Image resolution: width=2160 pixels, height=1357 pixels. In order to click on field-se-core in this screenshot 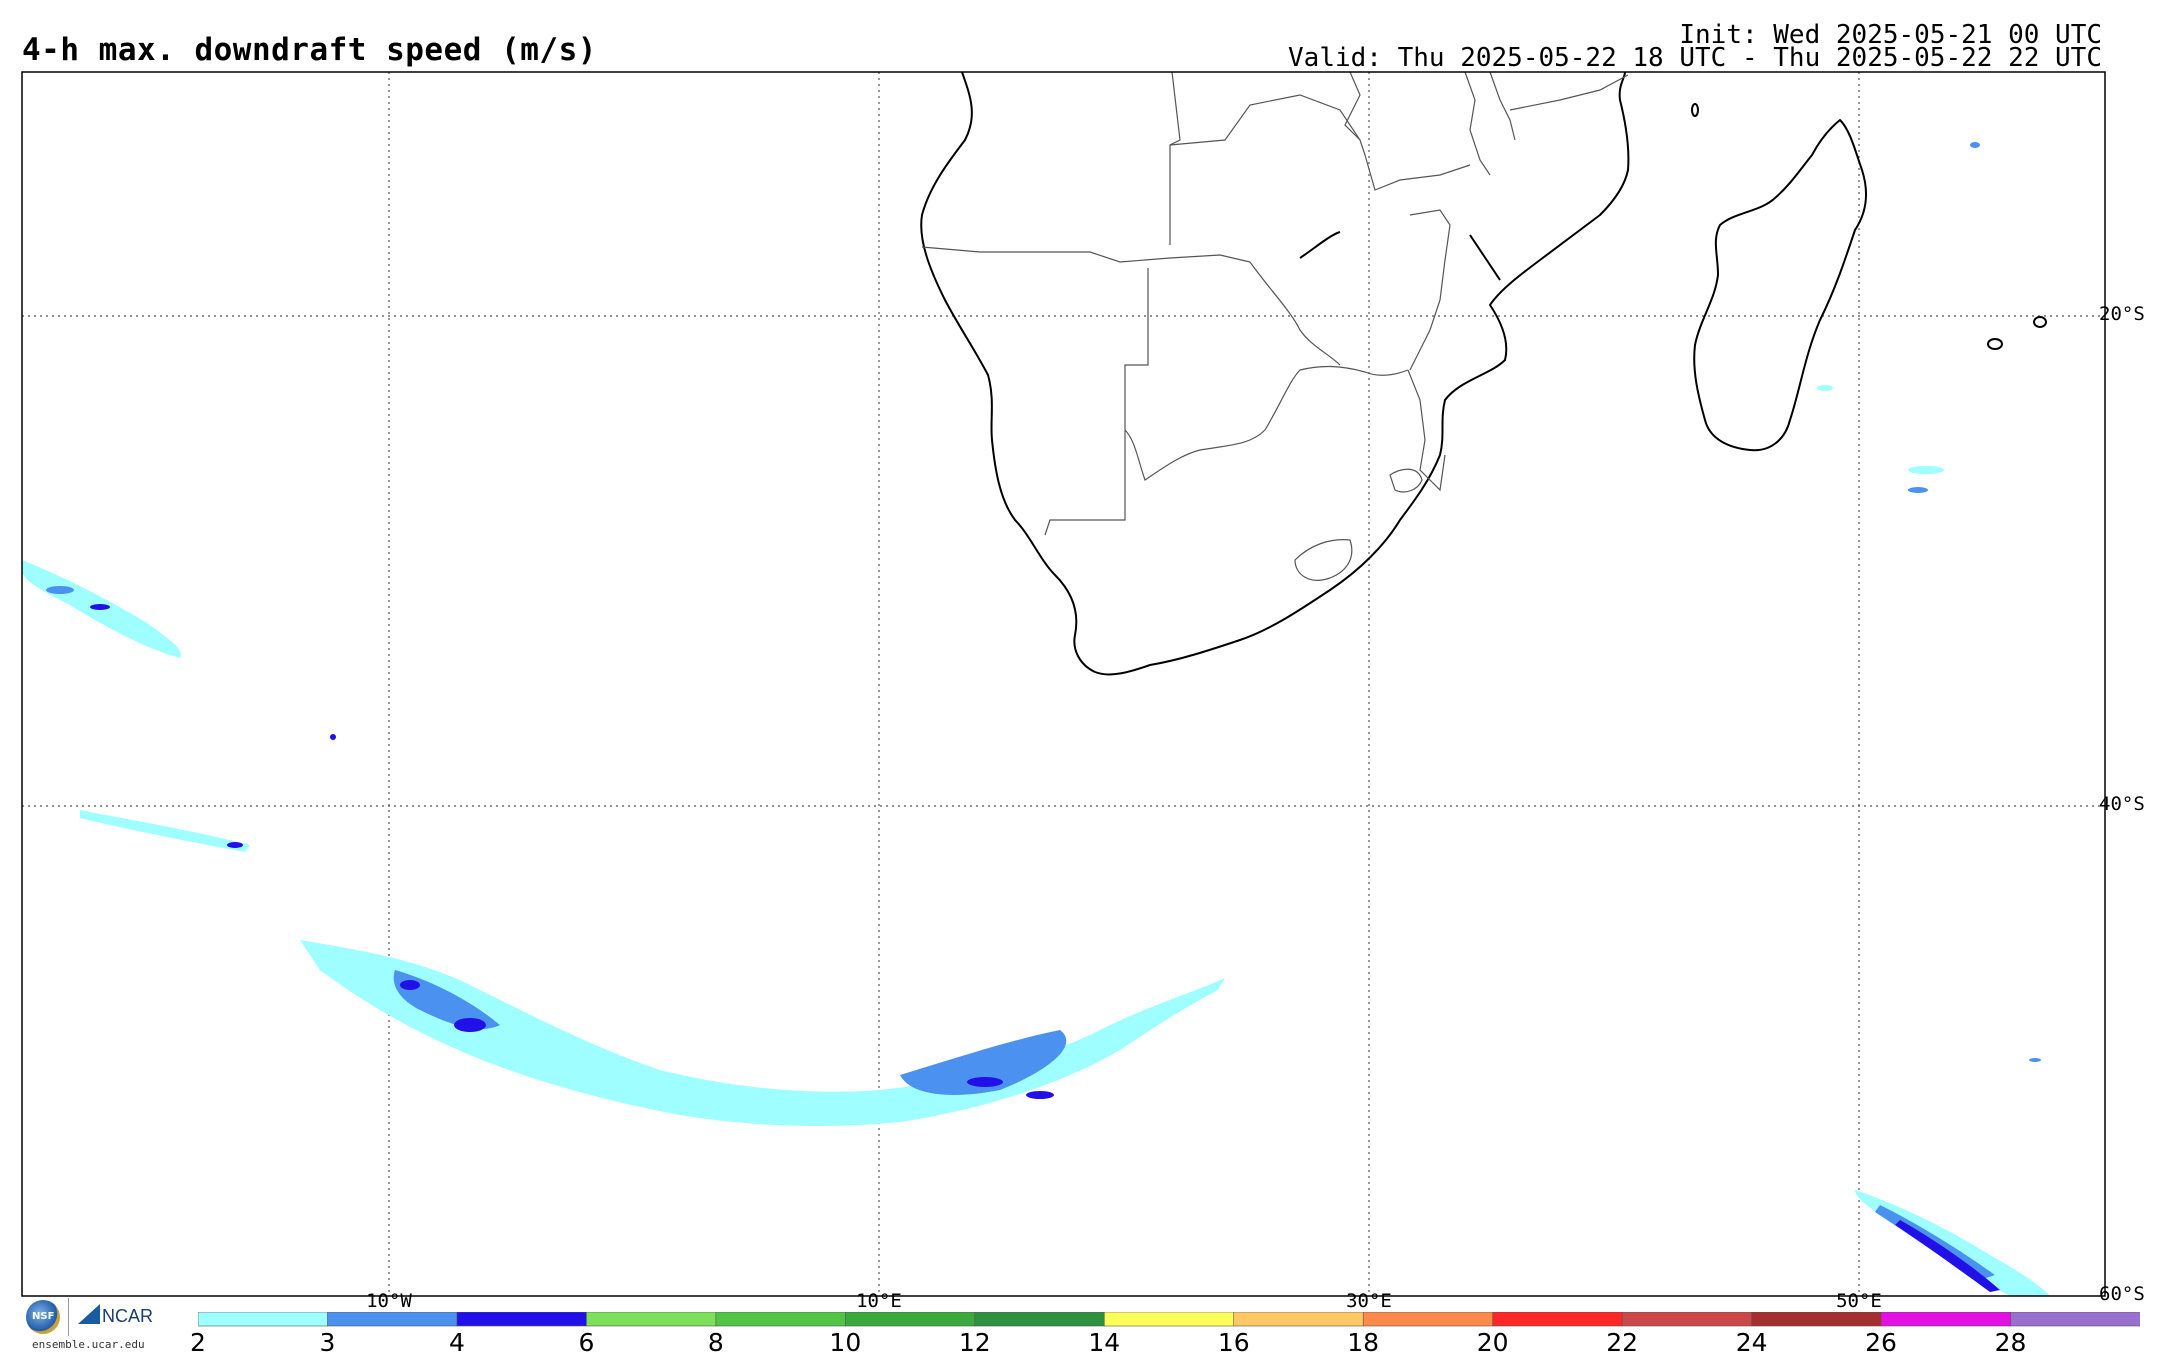, I will do `click(1947, 1256)`.